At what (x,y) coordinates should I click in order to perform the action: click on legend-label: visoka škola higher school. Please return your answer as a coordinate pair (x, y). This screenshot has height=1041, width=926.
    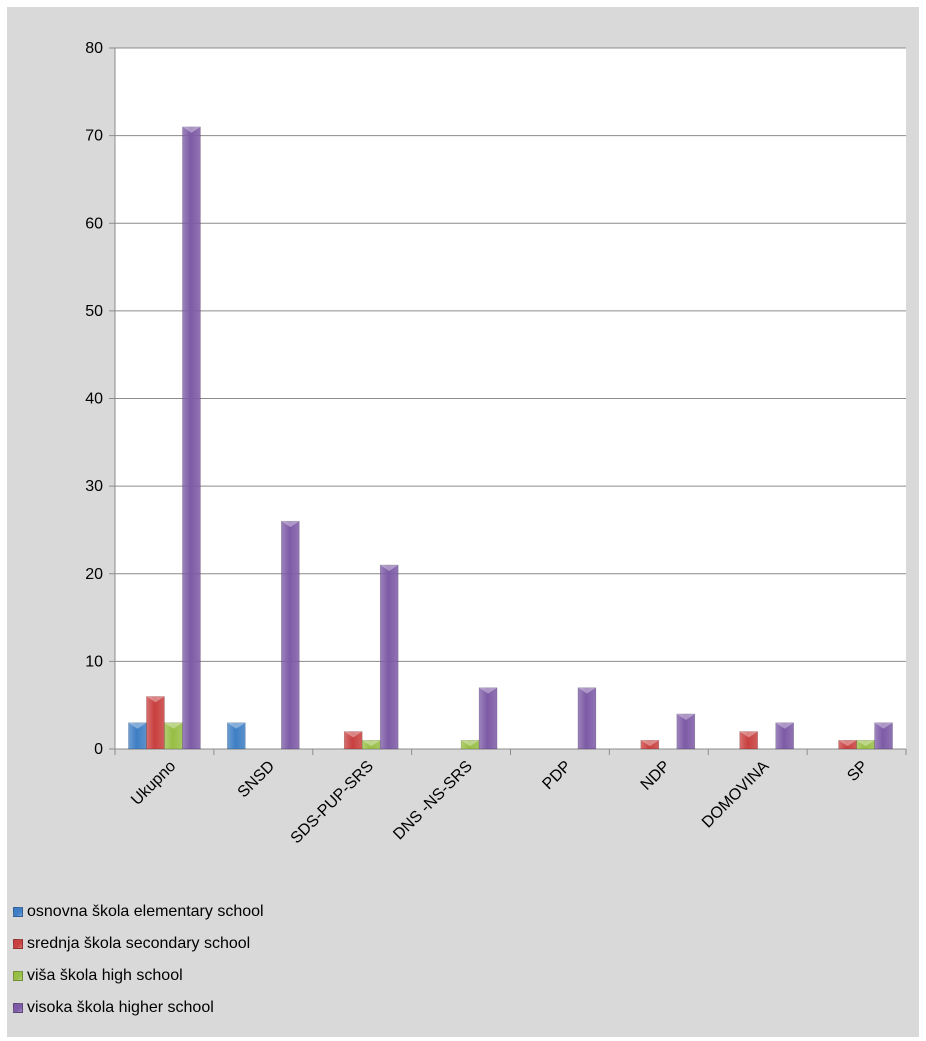
    Looking at the image, I should click on (120, 1007).